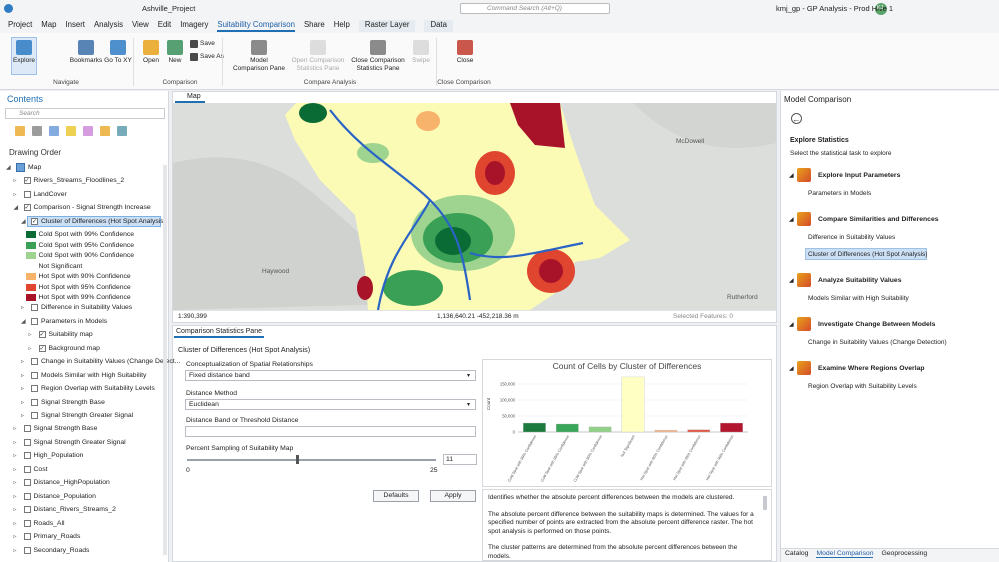  Describe the element at coordinates (852, 237) in the screenshot. I see `task-link: Difference in Suitability Values` at that location.